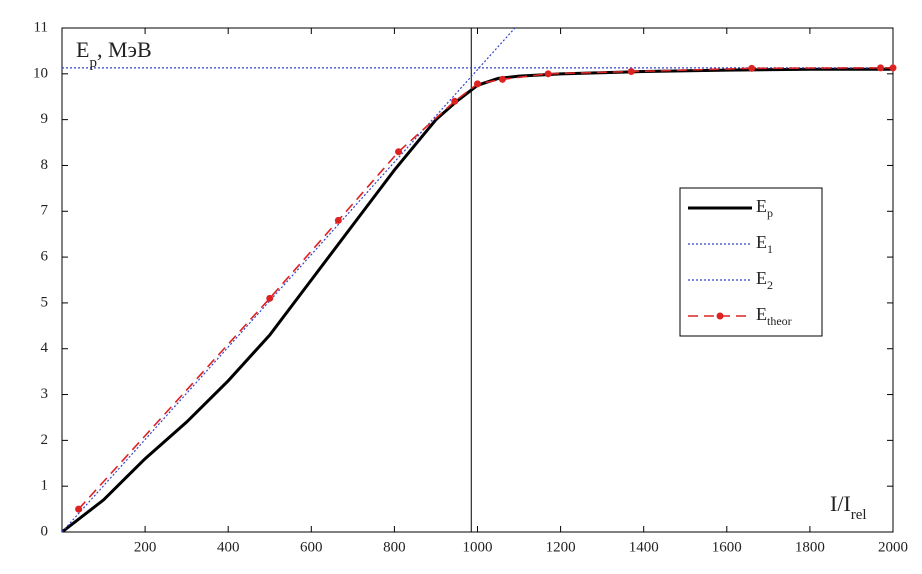 This screenshot has width=922, height=574. What do you see at coordinates (45, 165) in the screenshot?
I see `y-tick-label: 8` at bounding box center [45, 165].